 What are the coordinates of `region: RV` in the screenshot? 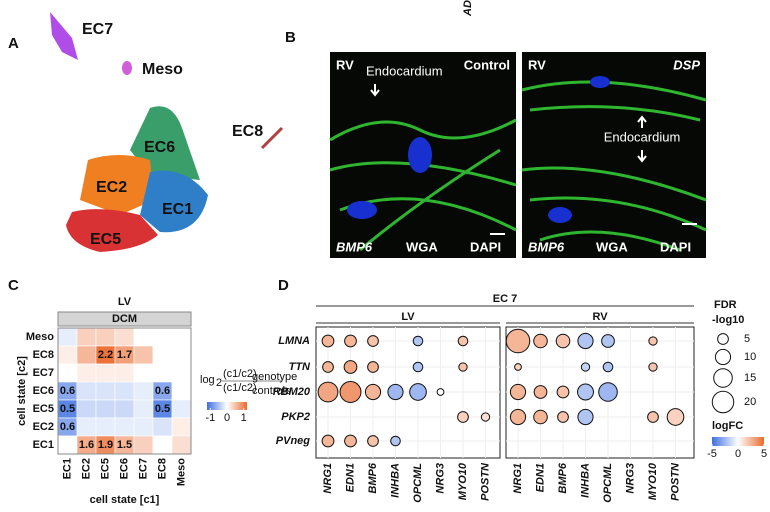 It's located at (345, 64).